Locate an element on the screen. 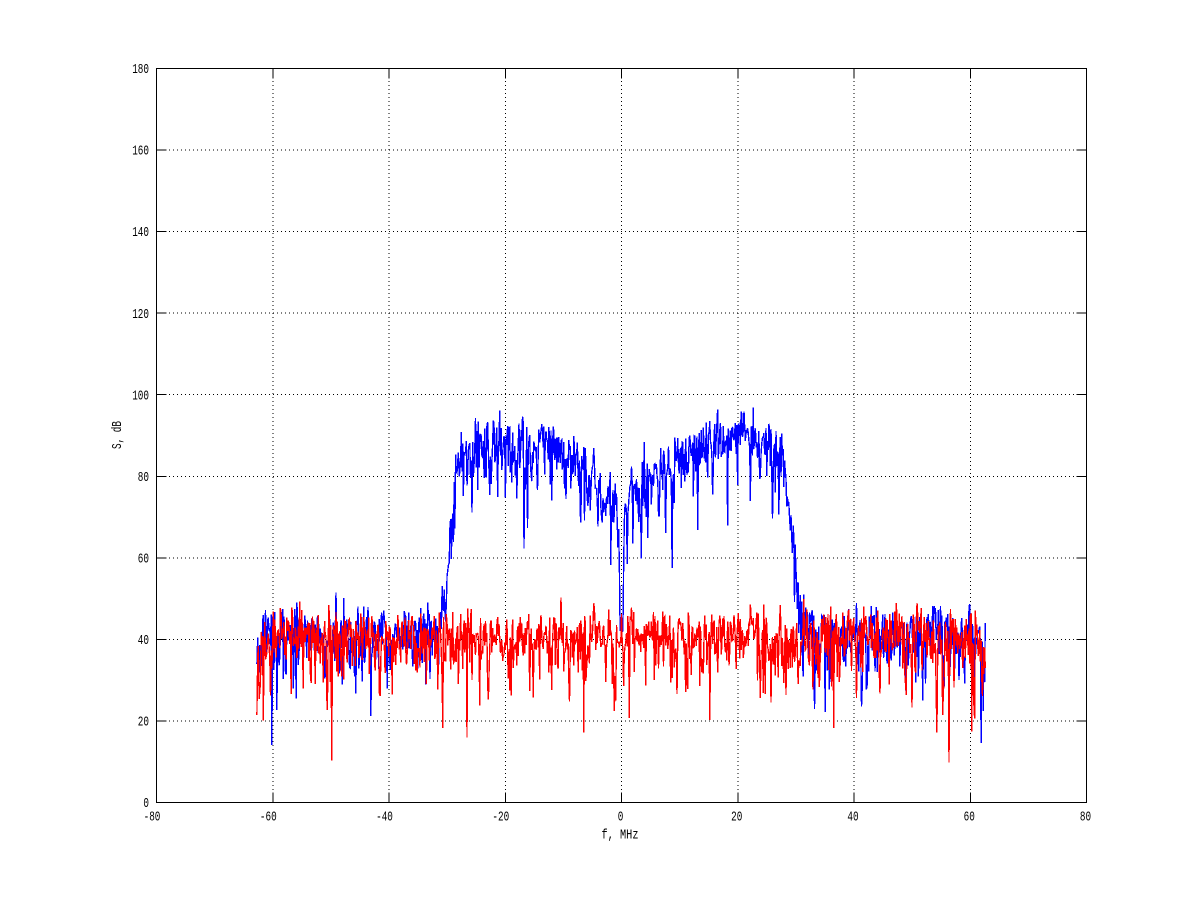 This screenshot has width=1200, height=901. svg-text: -80 is located at coordinates (152, 818).